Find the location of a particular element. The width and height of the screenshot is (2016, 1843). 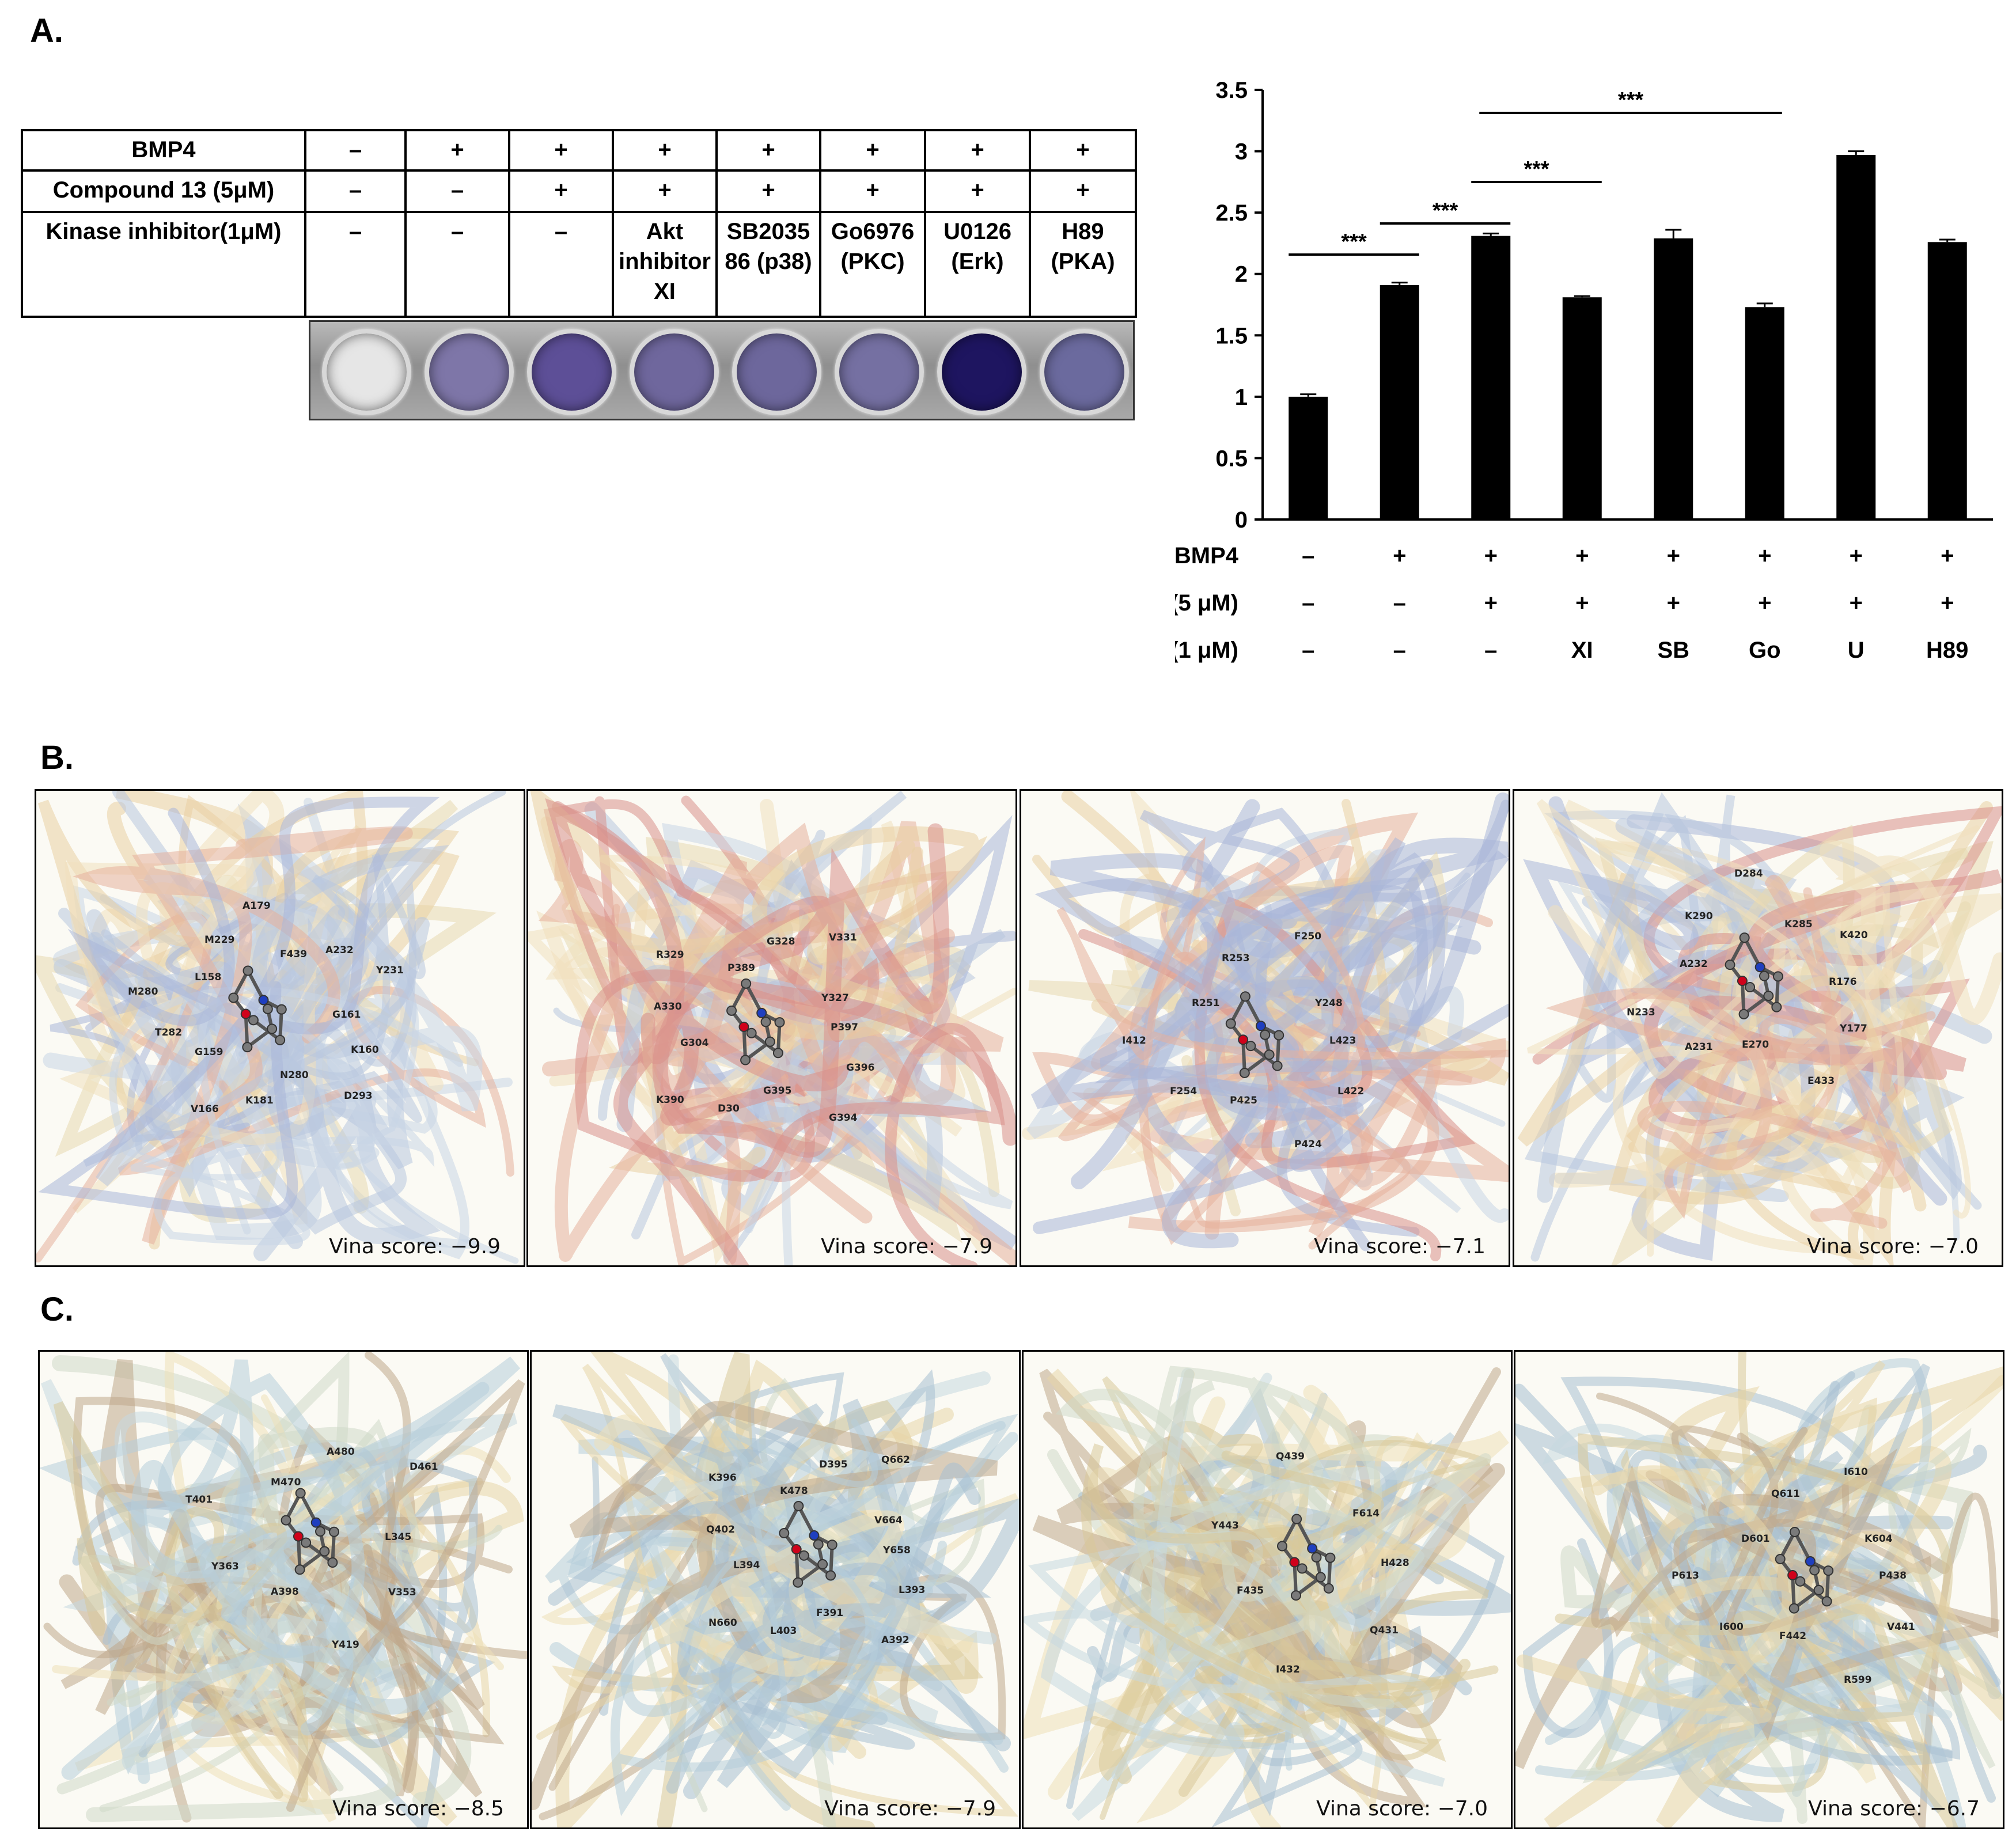

residue-label: F439 is located at coordinates (294, 954).